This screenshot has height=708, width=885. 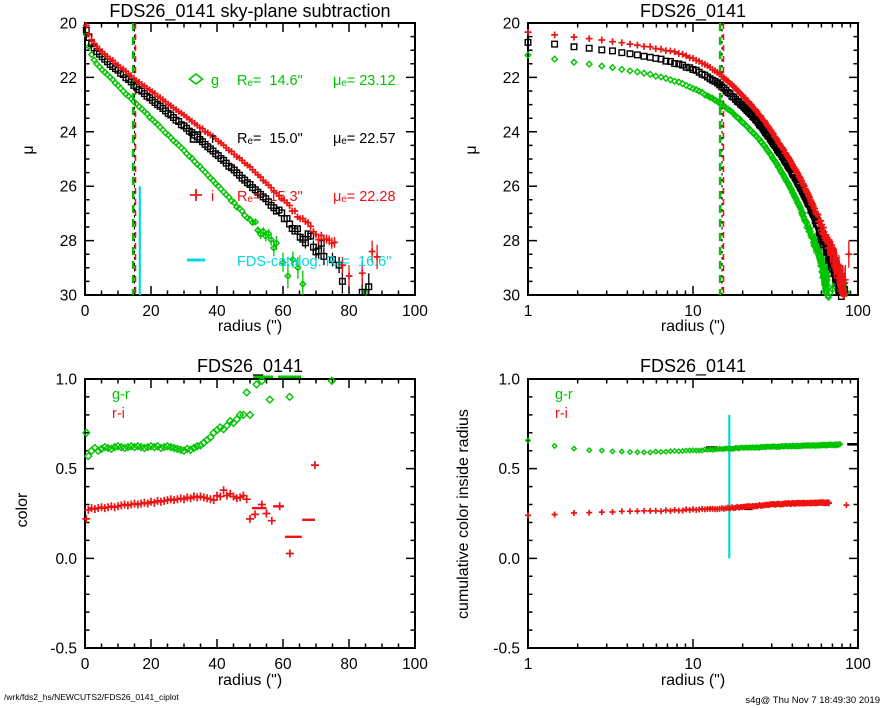 I want to click on legend-item-gr-cum: g-r, so click(x=564, y=395).